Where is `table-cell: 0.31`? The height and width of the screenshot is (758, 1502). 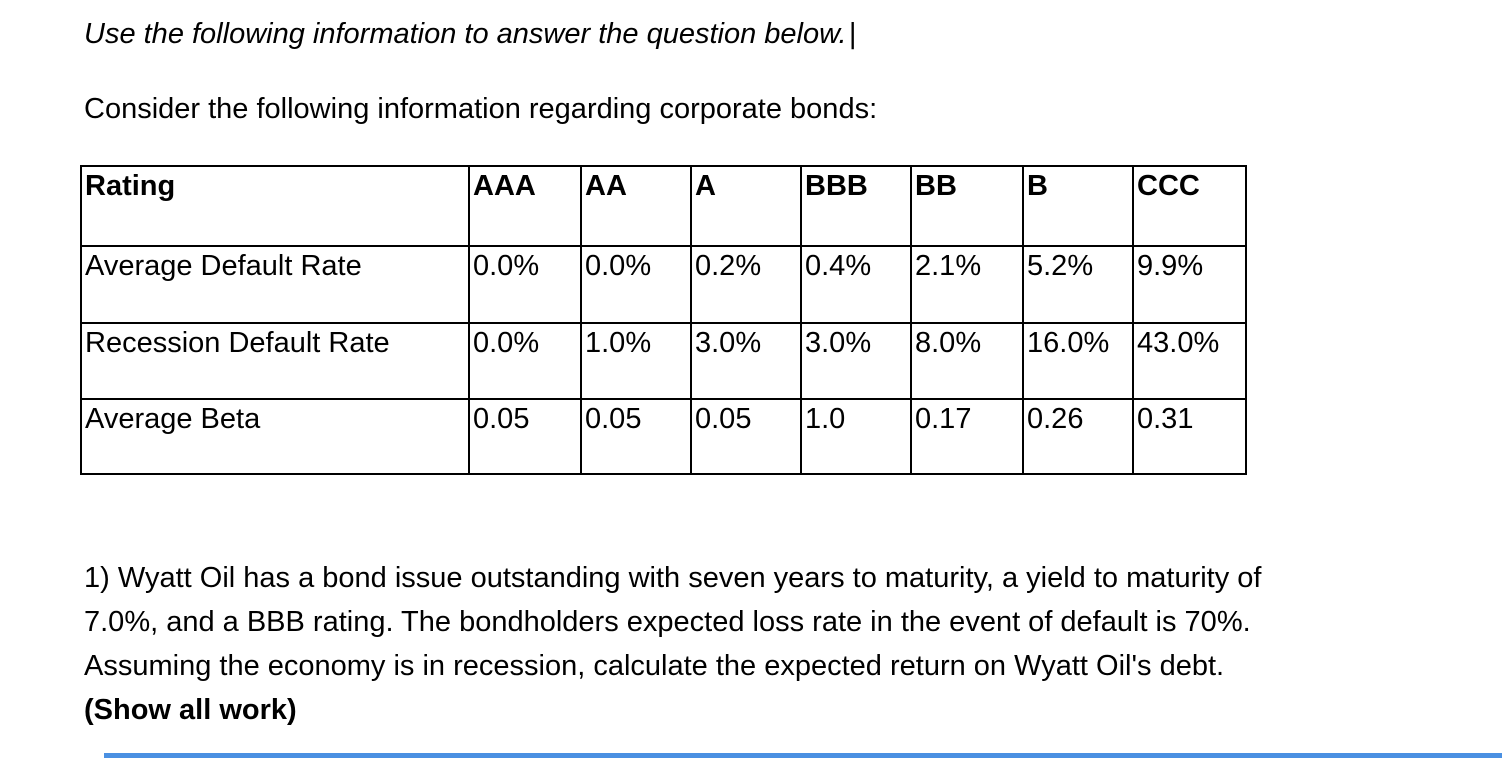 table-cell: 0.31 is located at coordinates (1189, 436).